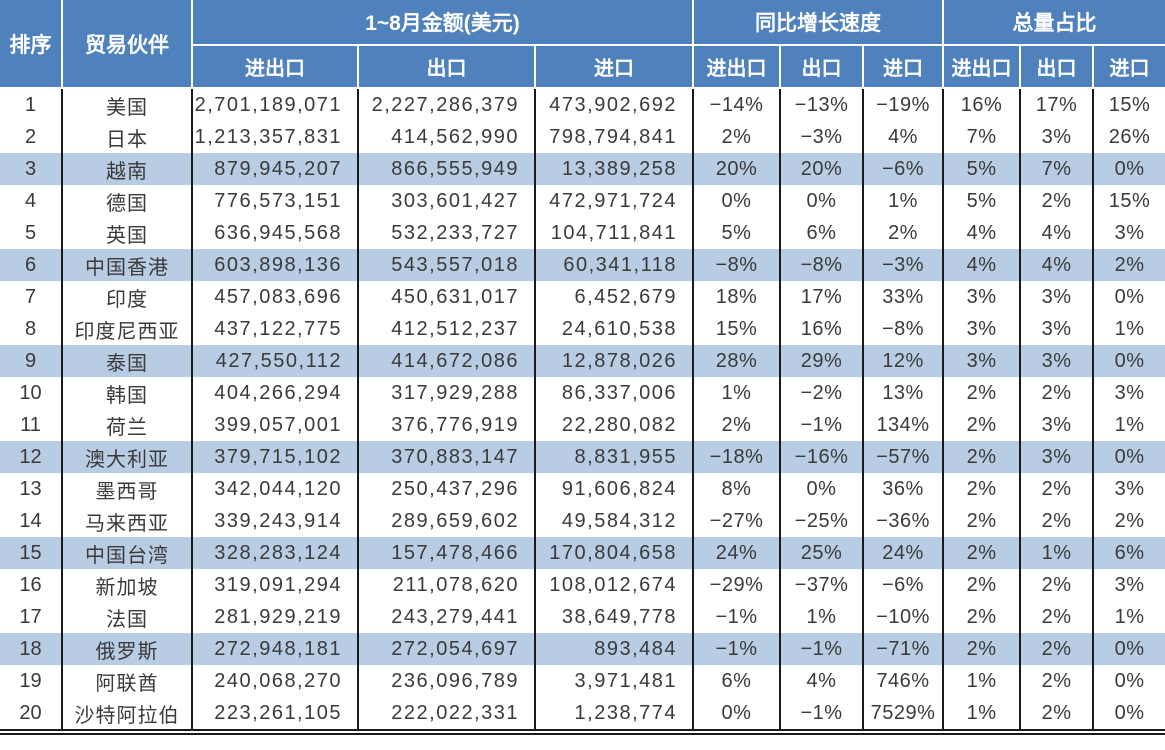  I want to click on growth-import-export-cell: 5%, so click(736, 233).